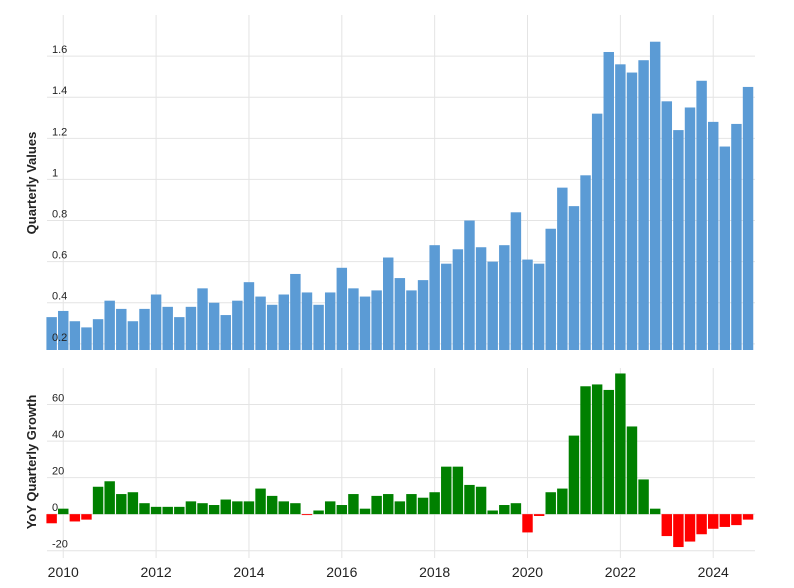 The height and width of the screenshot is (588, 794). Describe the element at coordinates (434, 572) in the screenshot. I see `x-tick-label: 2018` at that location.